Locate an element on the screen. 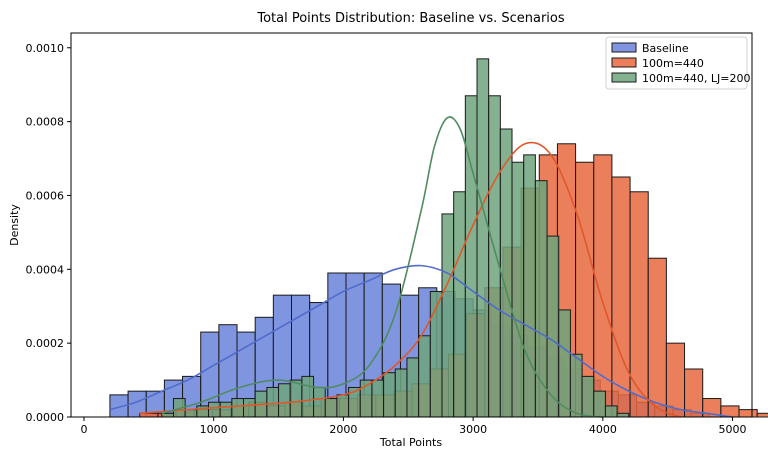 Image resolution: width=768 pixels, height=462 pixels. y-axis: 0.0000 0.0002 0.0004 0.0006 0.0008 0.0010 is located at coordinates (48, 233).